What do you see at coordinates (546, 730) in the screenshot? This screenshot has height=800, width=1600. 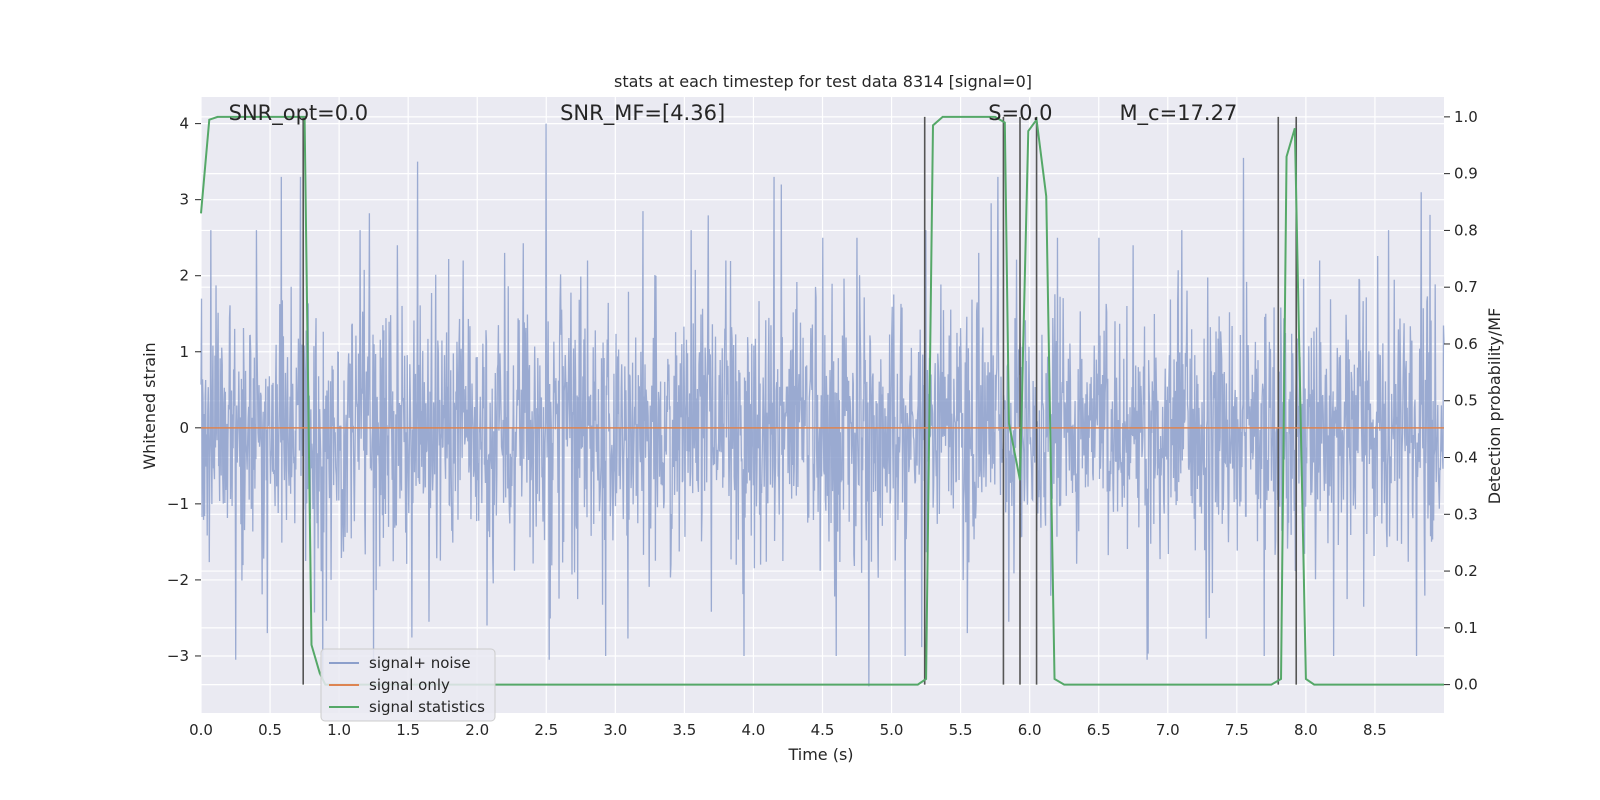 I see `x-tick-label: 2.5` at bounding box center [546, 730].